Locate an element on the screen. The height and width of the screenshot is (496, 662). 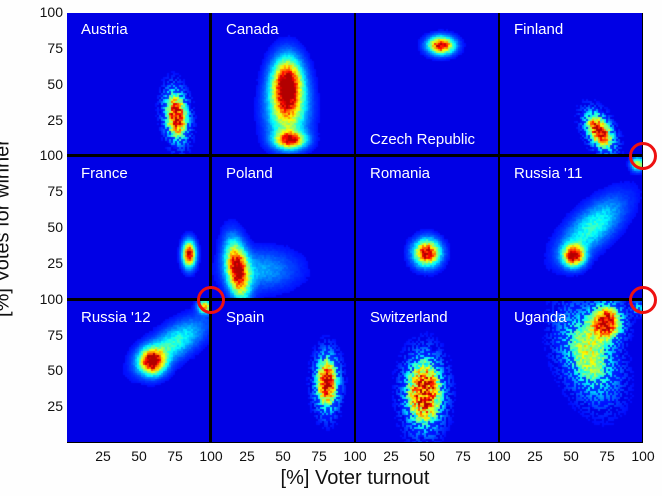
panel-label: Romania is located at coordinates (400, 173).